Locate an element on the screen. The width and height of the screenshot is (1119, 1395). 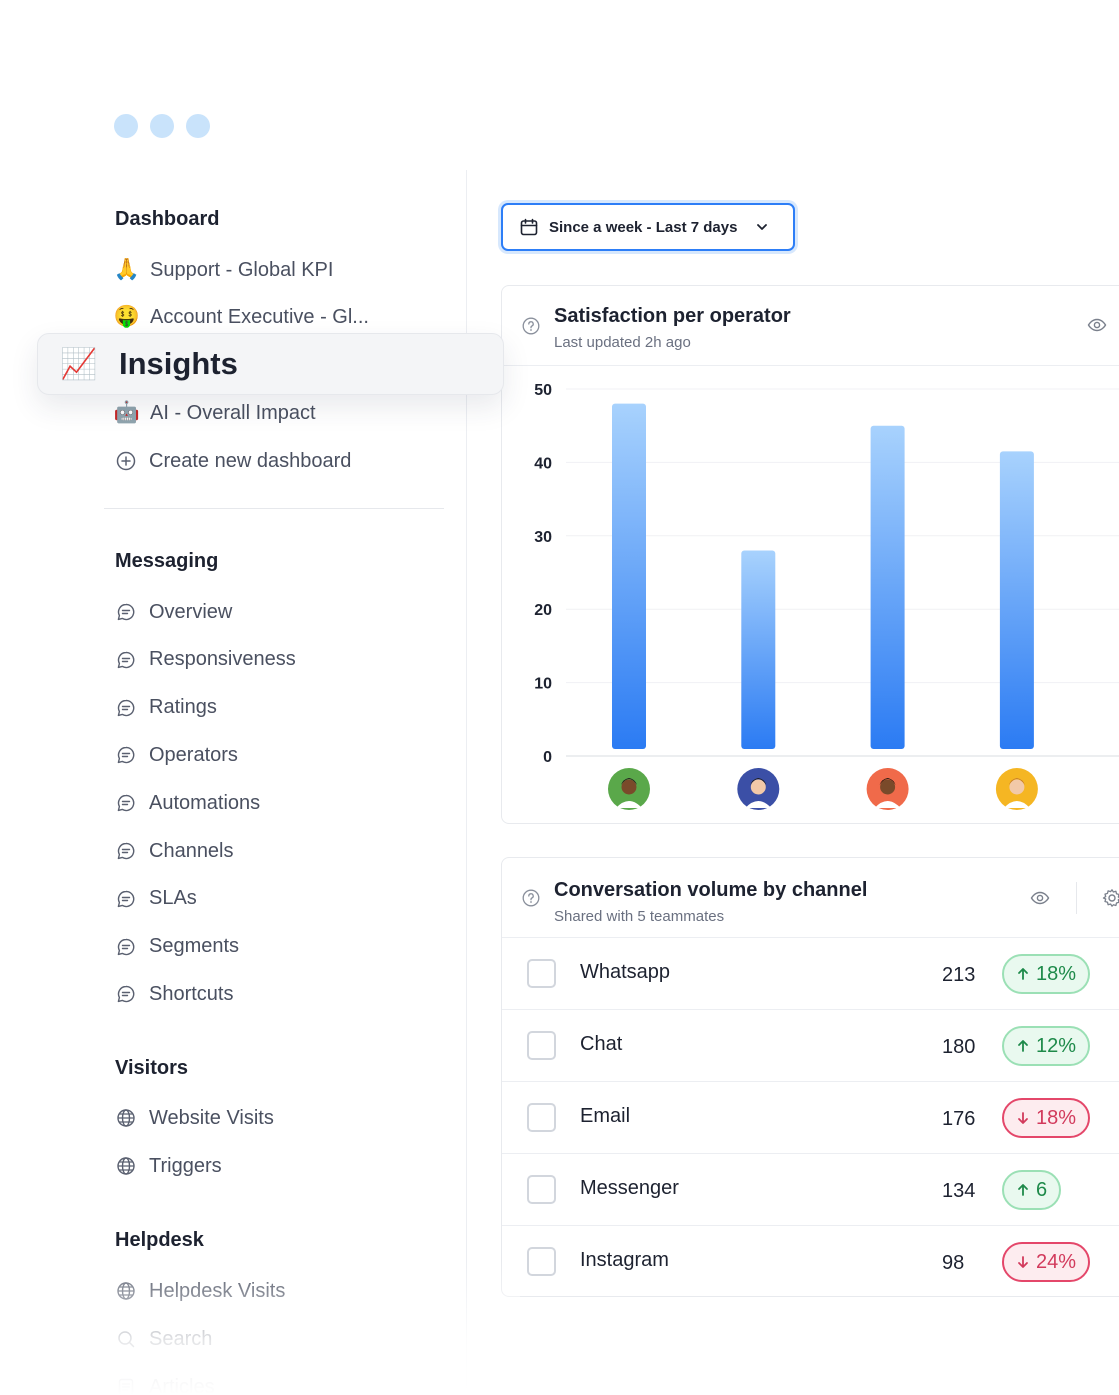
sidebar-item-label: Support - Global KPI is located at coordinates (242, 269).